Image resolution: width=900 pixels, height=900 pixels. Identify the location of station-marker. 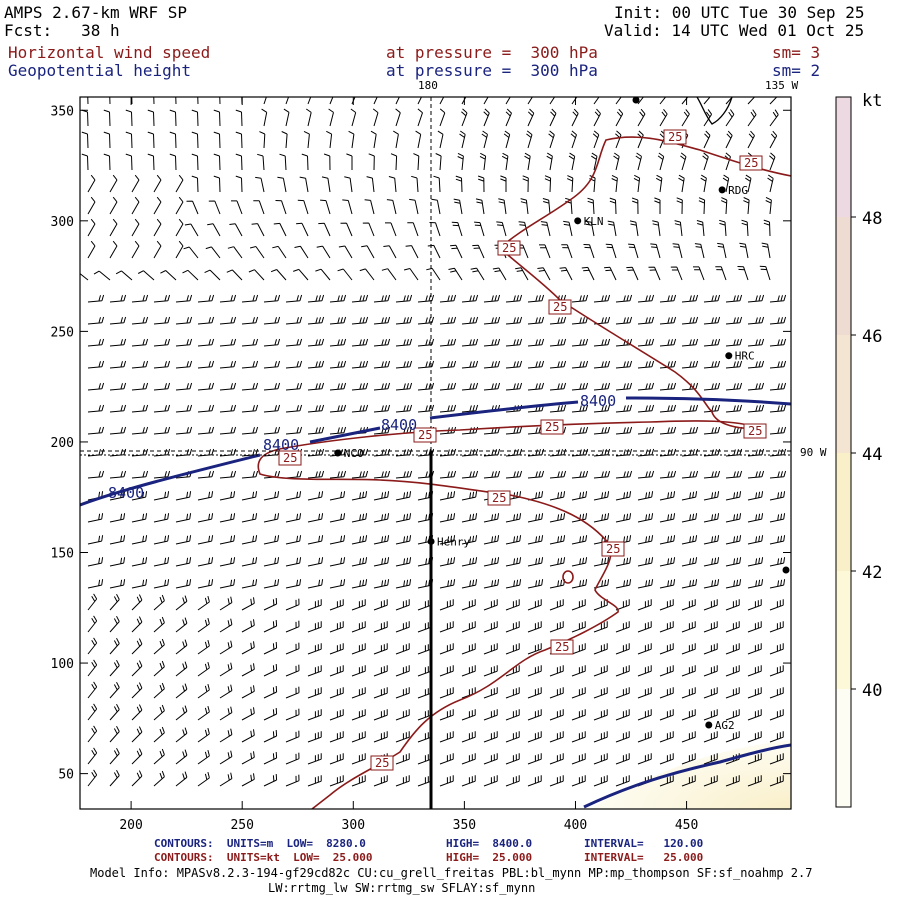
(578, 221).